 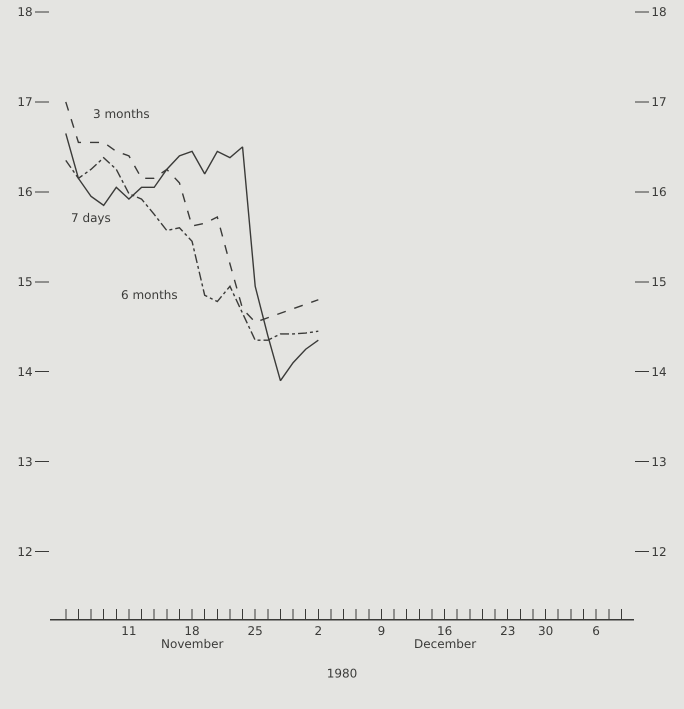 I want to click on x-tick-label: 11, so click(x=129, y=631).